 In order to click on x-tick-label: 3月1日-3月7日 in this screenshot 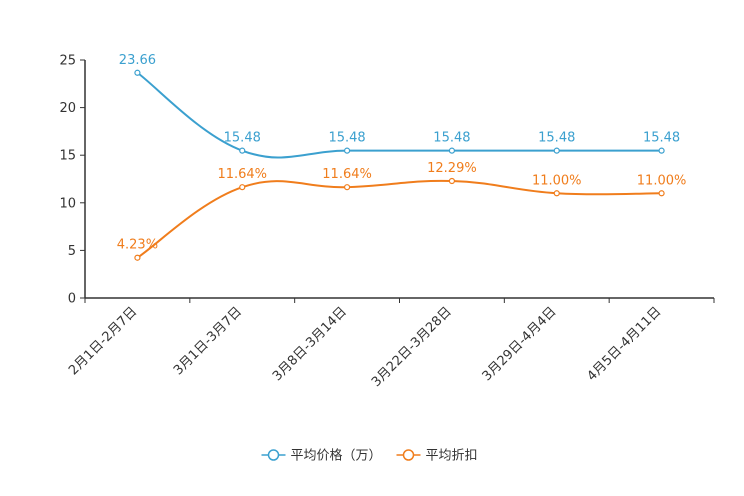, I will do `click(208, 341)`.